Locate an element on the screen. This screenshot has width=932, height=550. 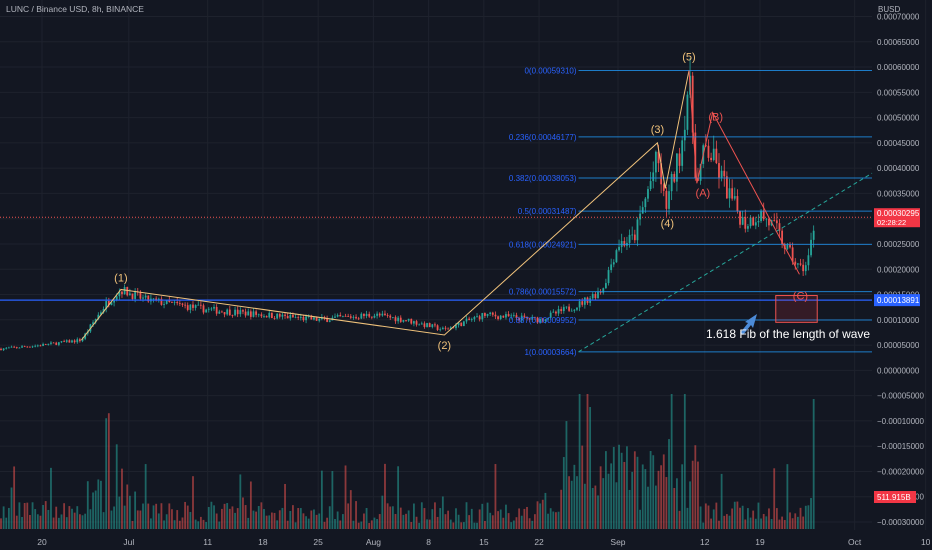
chart-title: LUNC / Binance USD, 8h, BINANCE is located at coordinates (75, 9).